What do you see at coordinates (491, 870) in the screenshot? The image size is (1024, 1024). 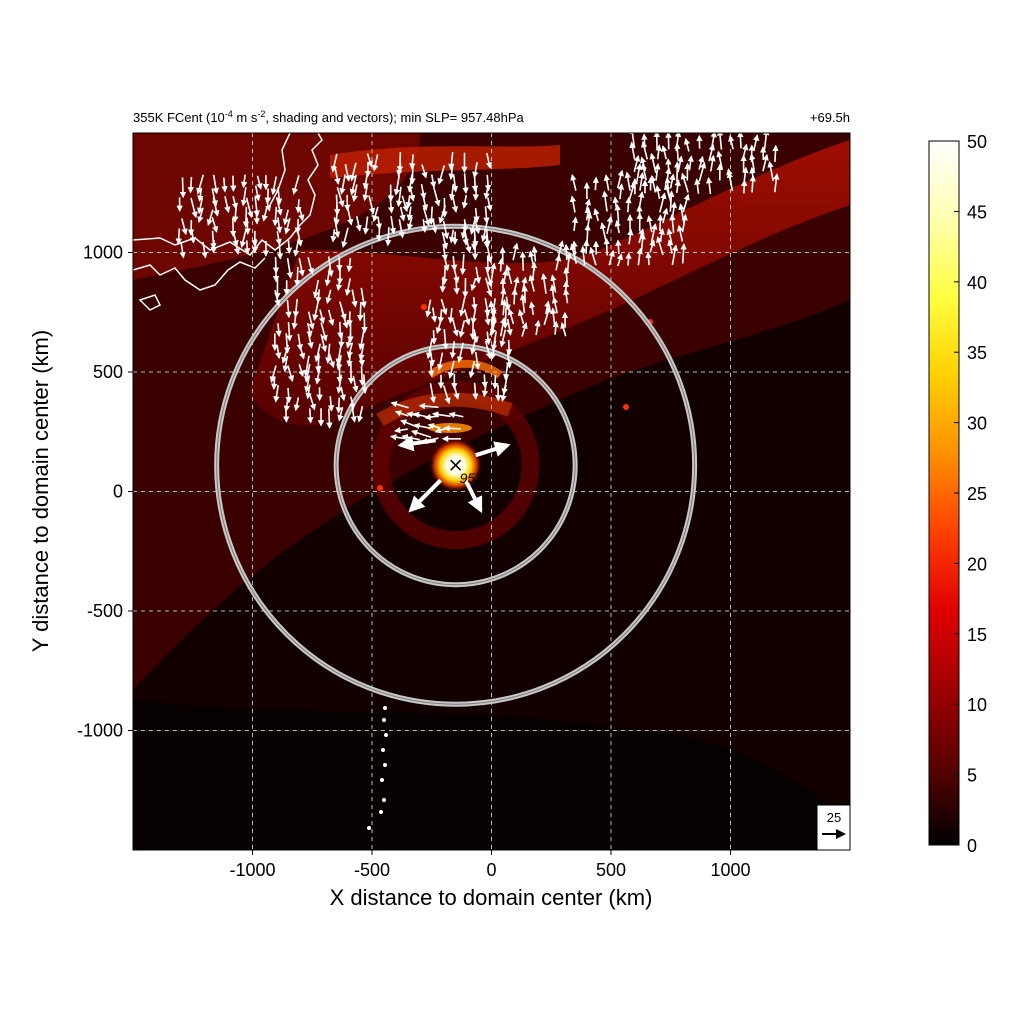 I see `x-tick-label: 0` at bounding box center [491, 870].